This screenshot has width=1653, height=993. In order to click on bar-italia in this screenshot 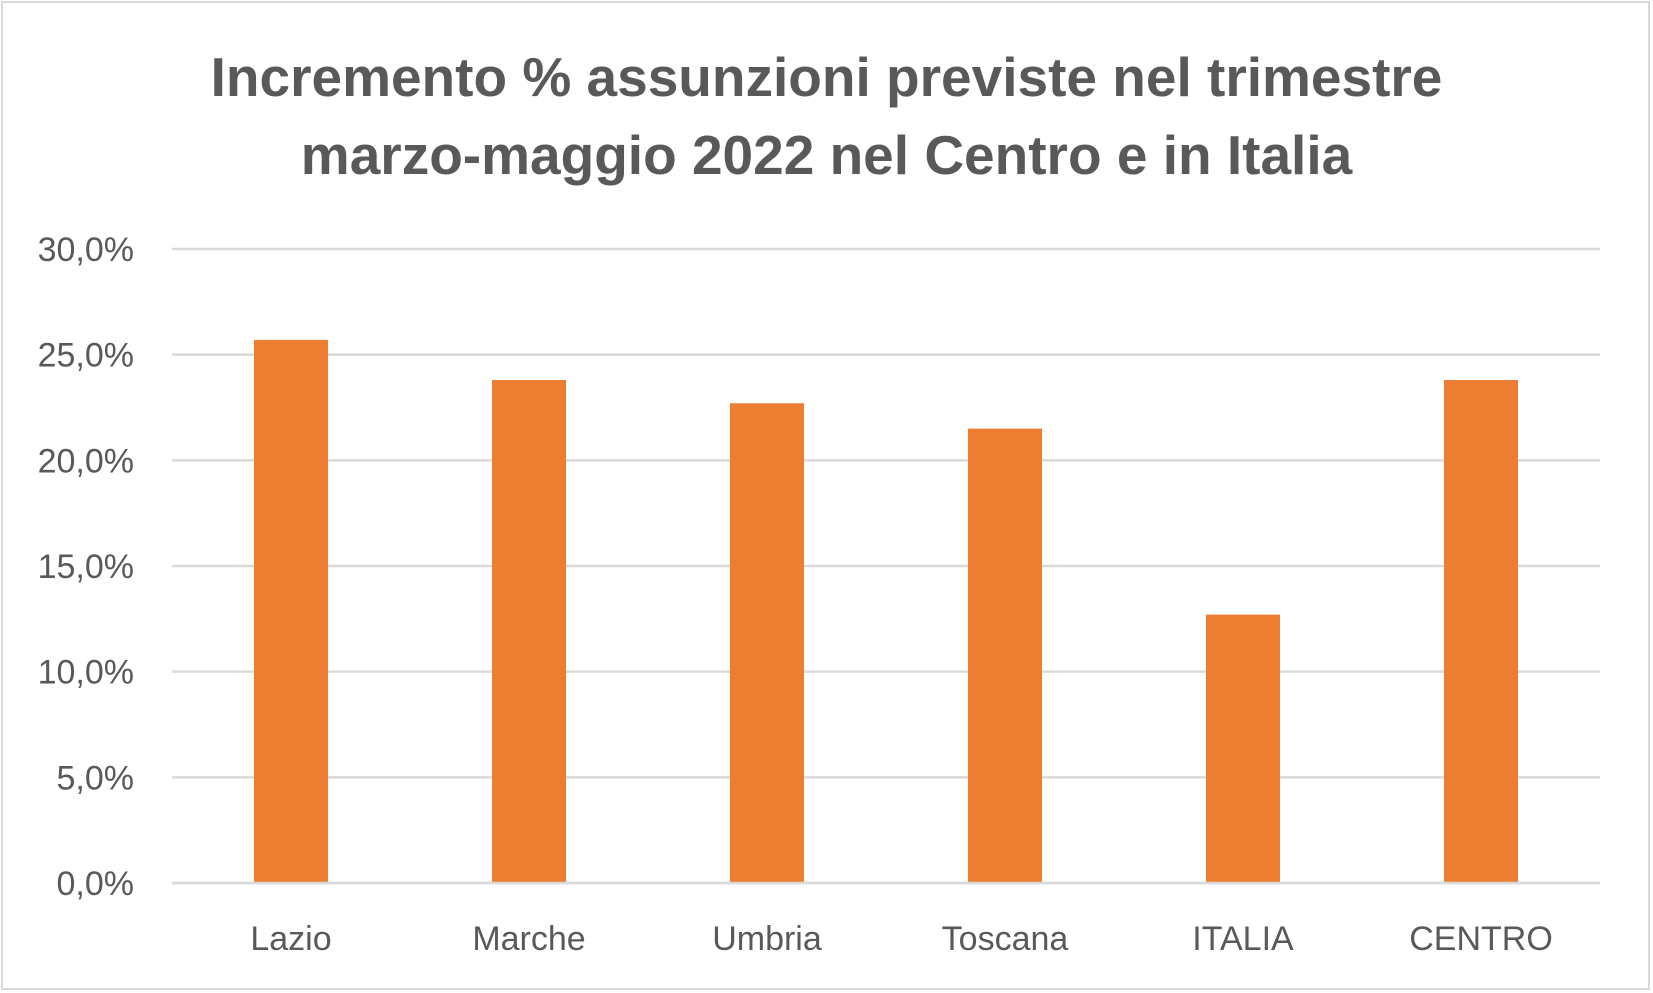, I will do `click(1243, 748)`.